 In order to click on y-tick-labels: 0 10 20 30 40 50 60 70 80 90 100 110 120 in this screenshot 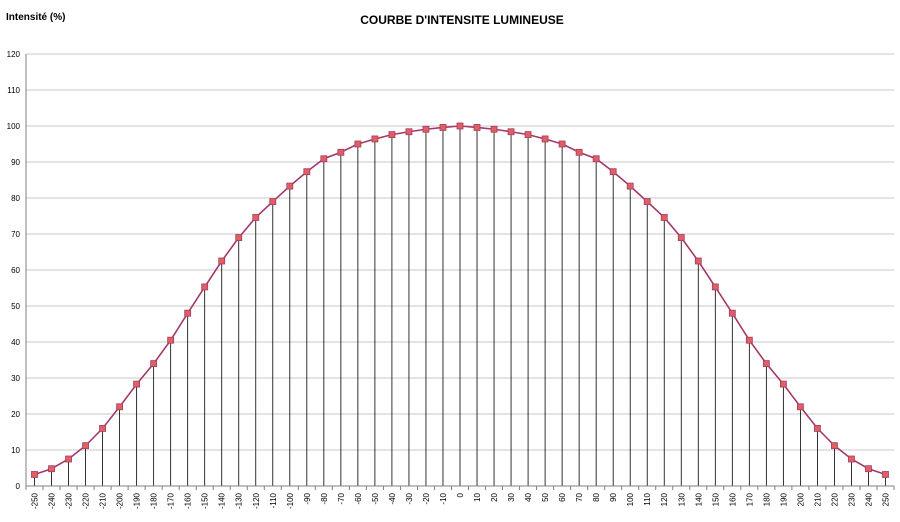, I will do `click(14, 270)`.